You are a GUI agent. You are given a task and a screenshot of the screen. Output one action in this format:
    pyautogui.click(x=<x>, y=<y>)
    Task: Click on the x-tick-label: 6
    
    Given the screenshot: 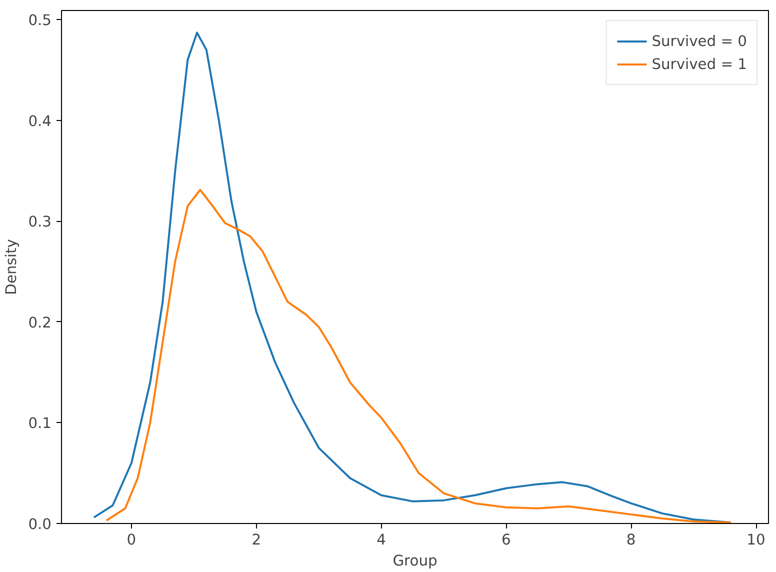 What is the action you would take?
    pyautogui.click(x=506, y=540)
    